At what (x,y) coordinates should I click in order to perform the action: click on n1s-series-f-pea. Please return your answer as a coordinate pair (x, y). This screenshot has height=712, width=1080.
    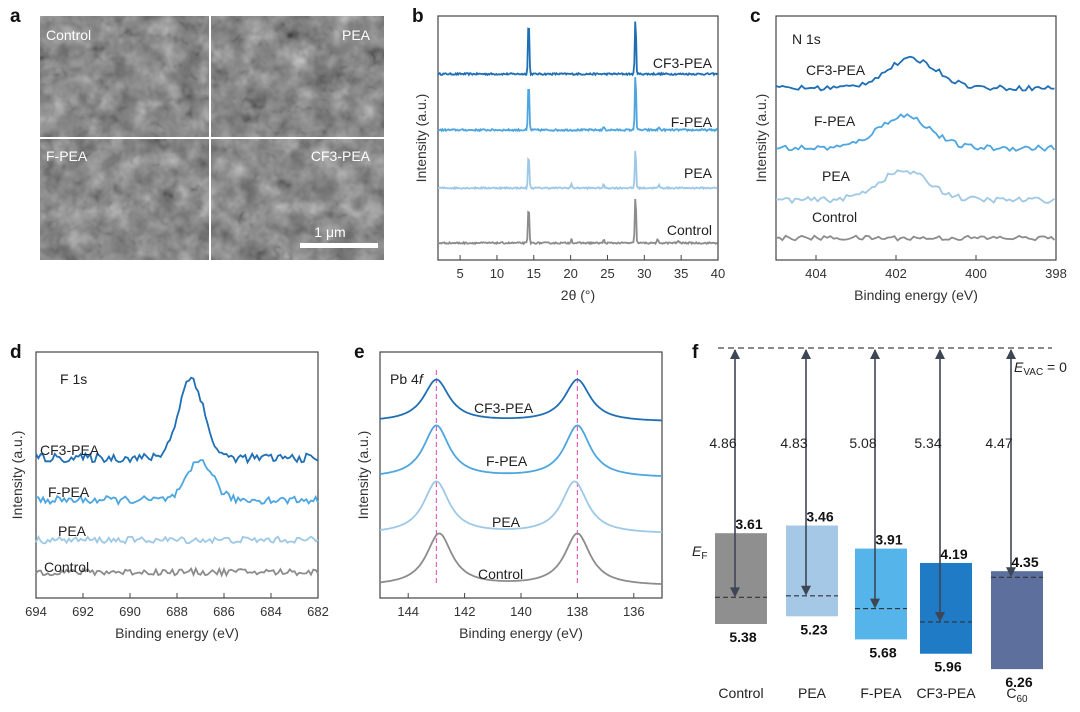
    Looking at the image, I should click on (915, 132).